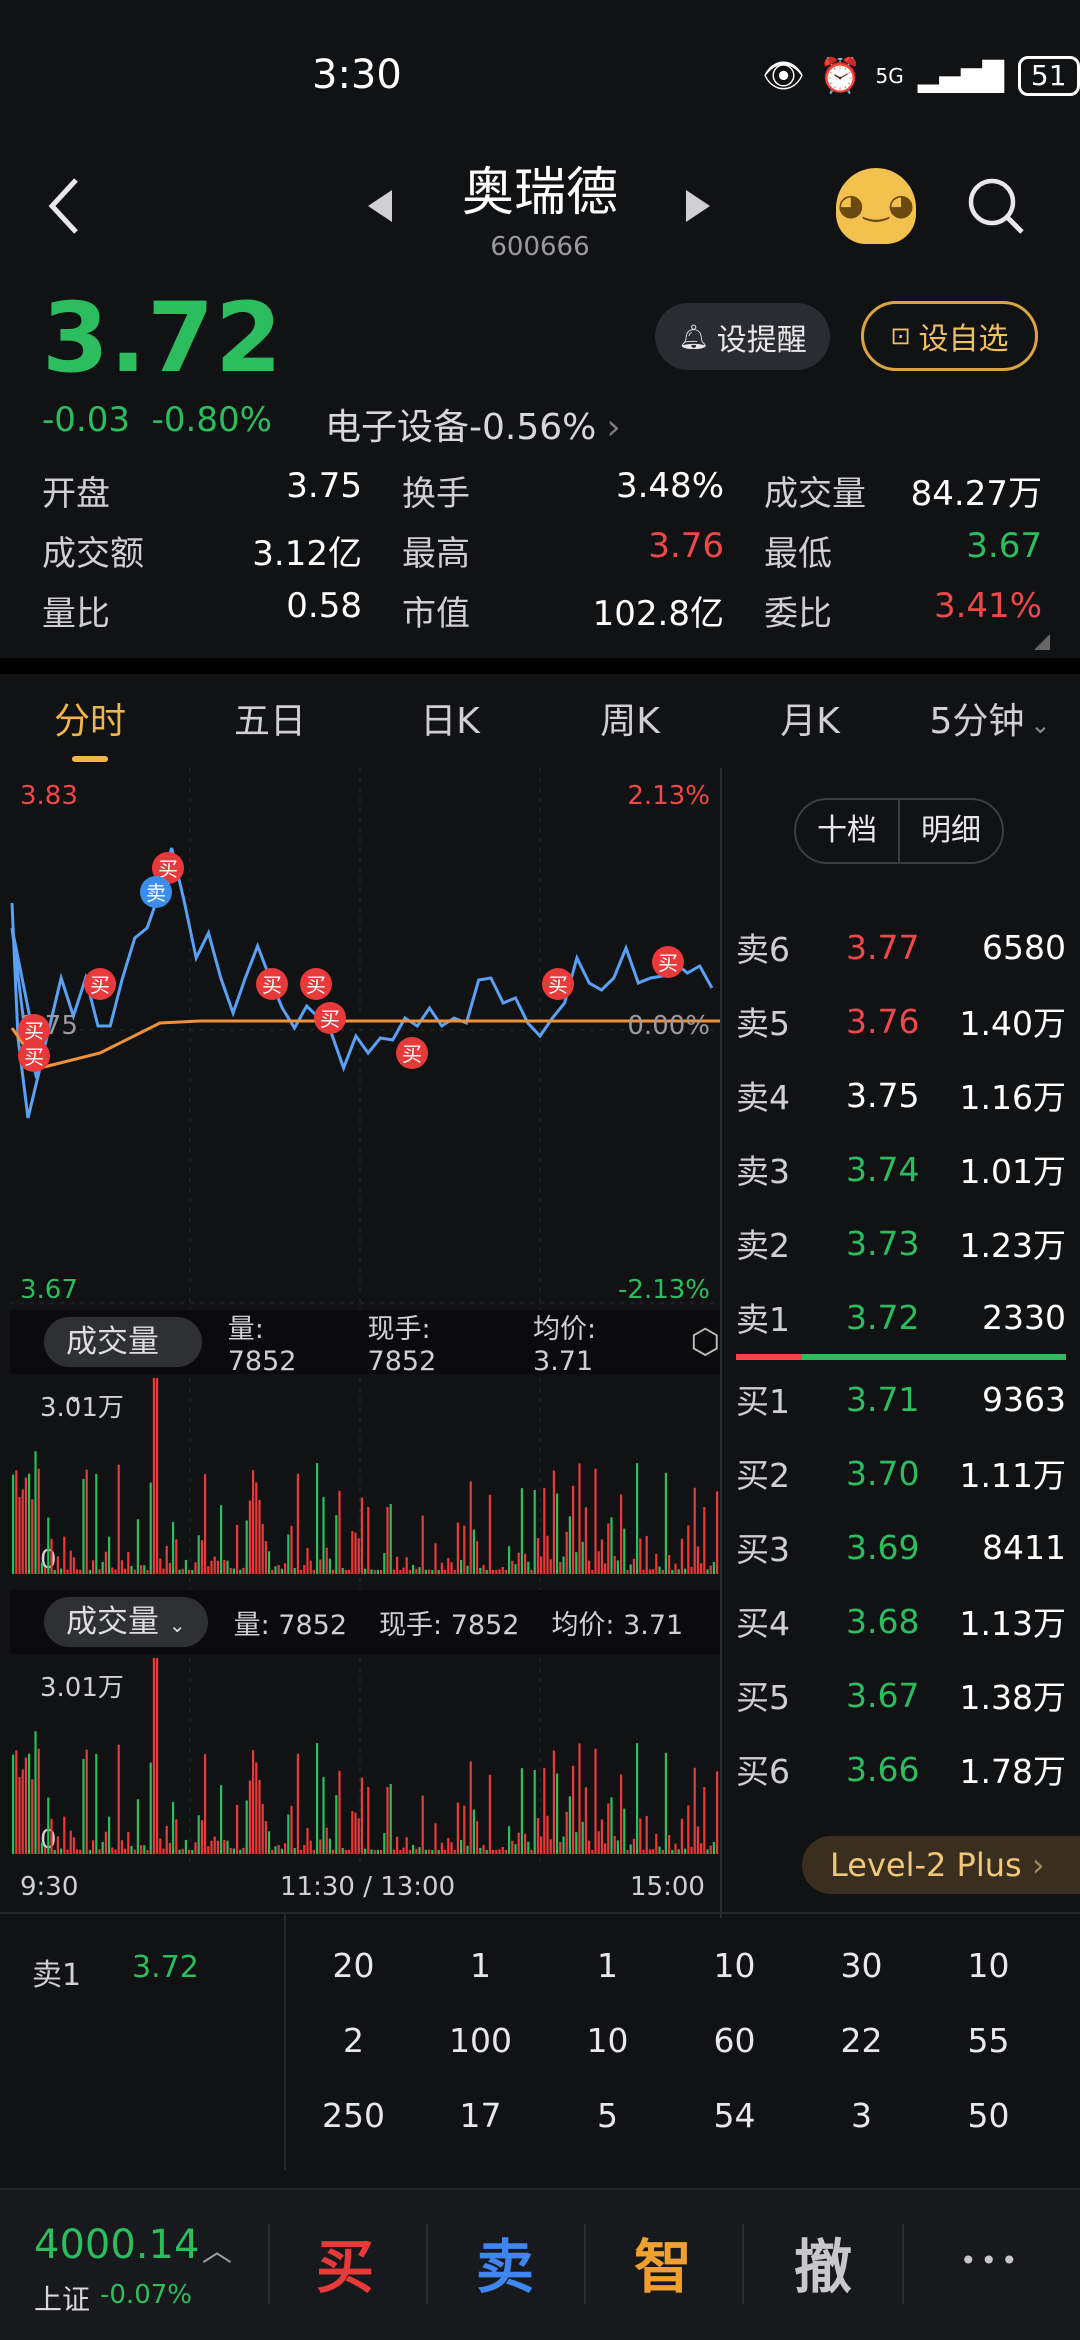 This screenshot has width=1080, height=2340. Describe the element at coordinates (436, 613) in the screenshot. I see `stat-label: 市值` at that location.